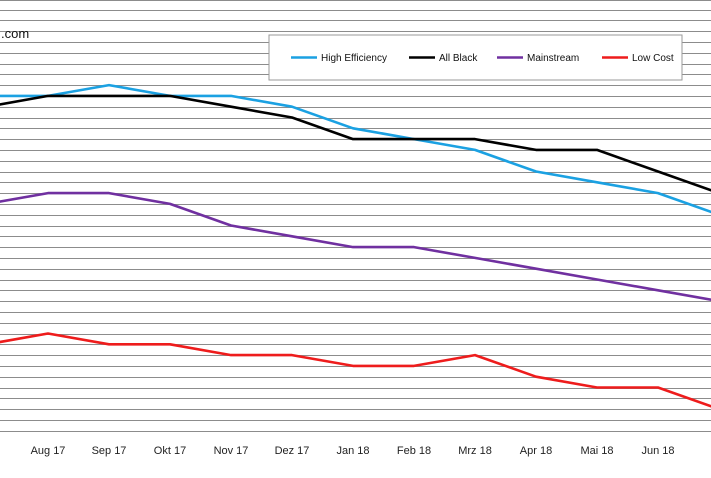  Describe the element at coordinates (231, 451) in the screenshot. I see `x-tick-label: Nov 17` at that location.